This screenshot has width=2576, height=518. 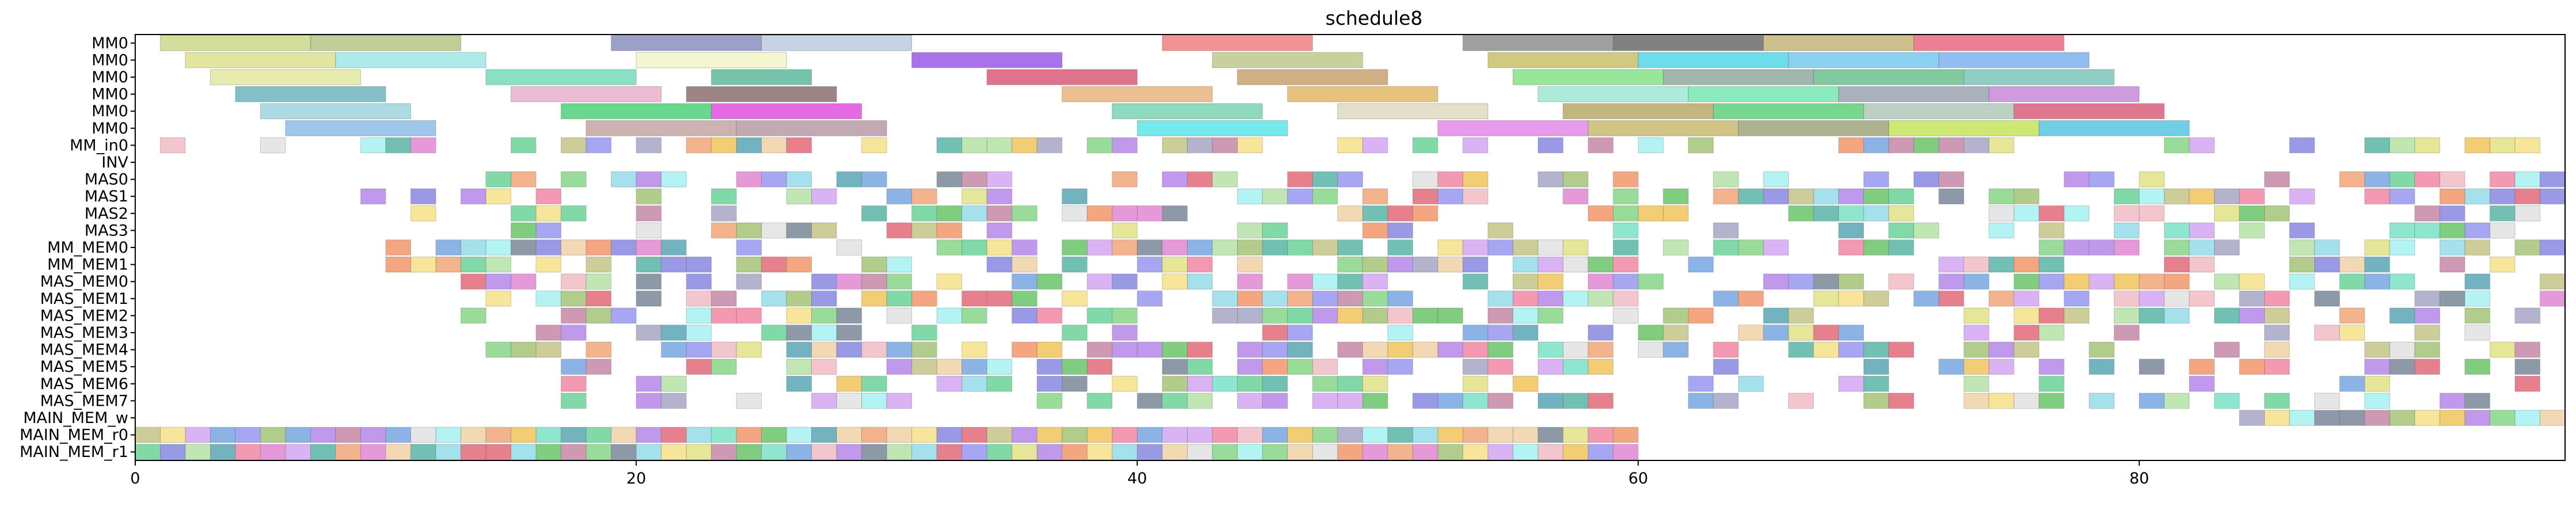 What do you see at coordinates (87, 265) in the screenshot?
I see `y-tick-label: MM_MEM1` at bounding box center [87, 265].